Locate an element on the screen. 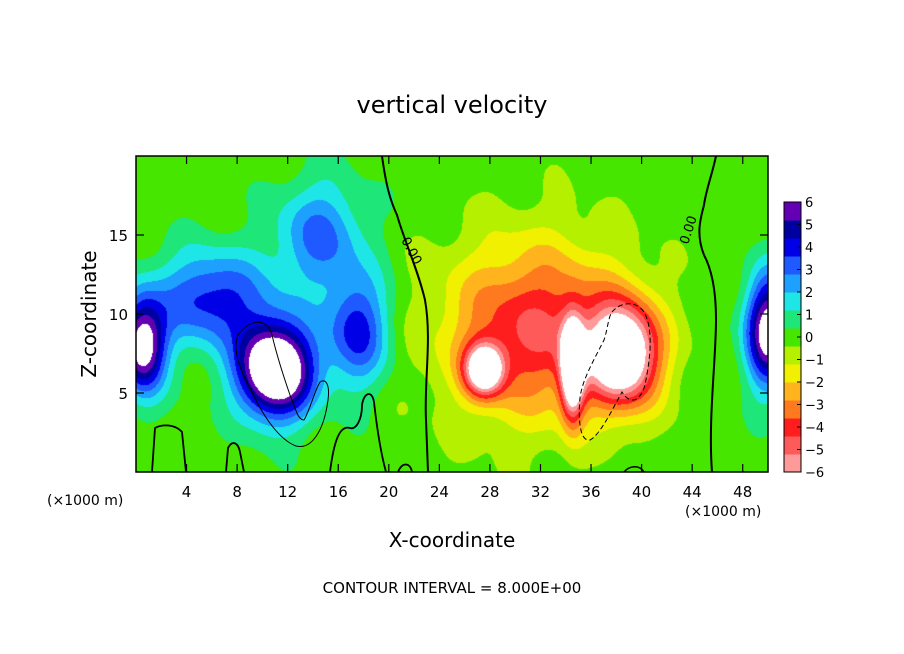 This screenshot has height=654, width=904. x-tick-label: 12 is located at coordinates (287, 492).